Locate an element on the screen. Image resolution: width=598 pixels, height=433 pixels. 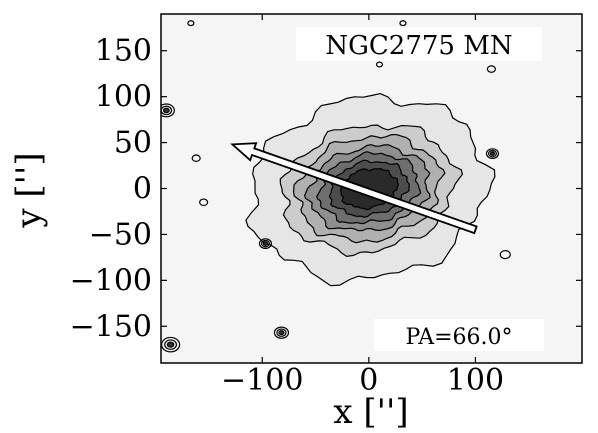
chart-title: NGC2775 MN is located at coordinates (418, 46).